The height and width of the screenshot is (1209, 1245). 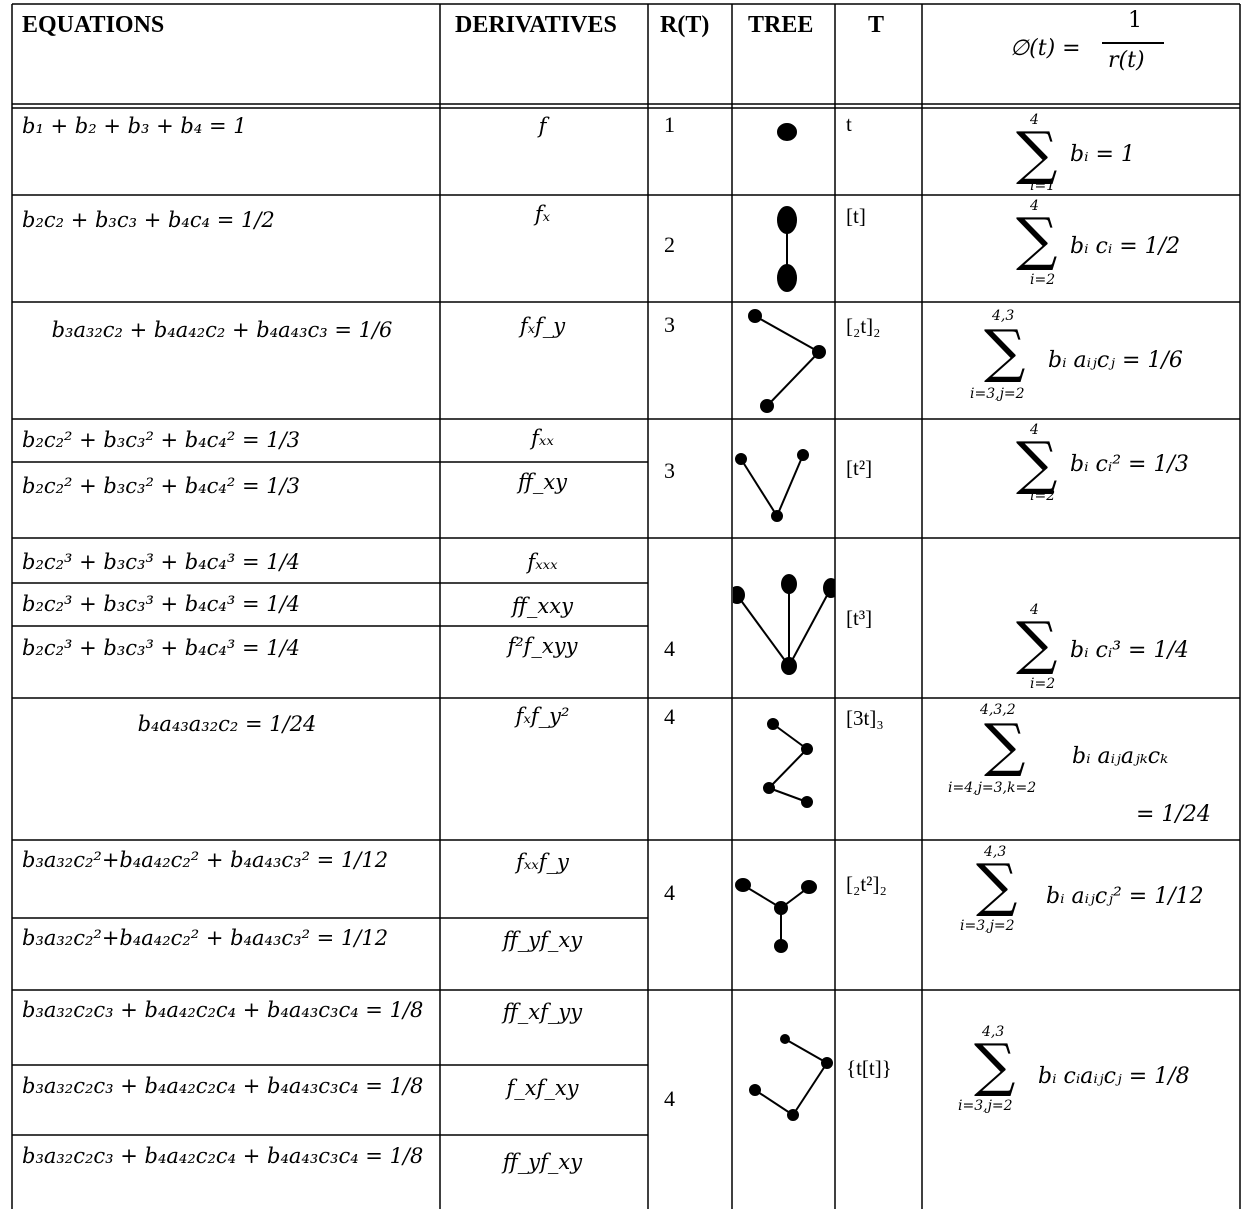 I want to click on t-code: t, so click(x=849, y=124).